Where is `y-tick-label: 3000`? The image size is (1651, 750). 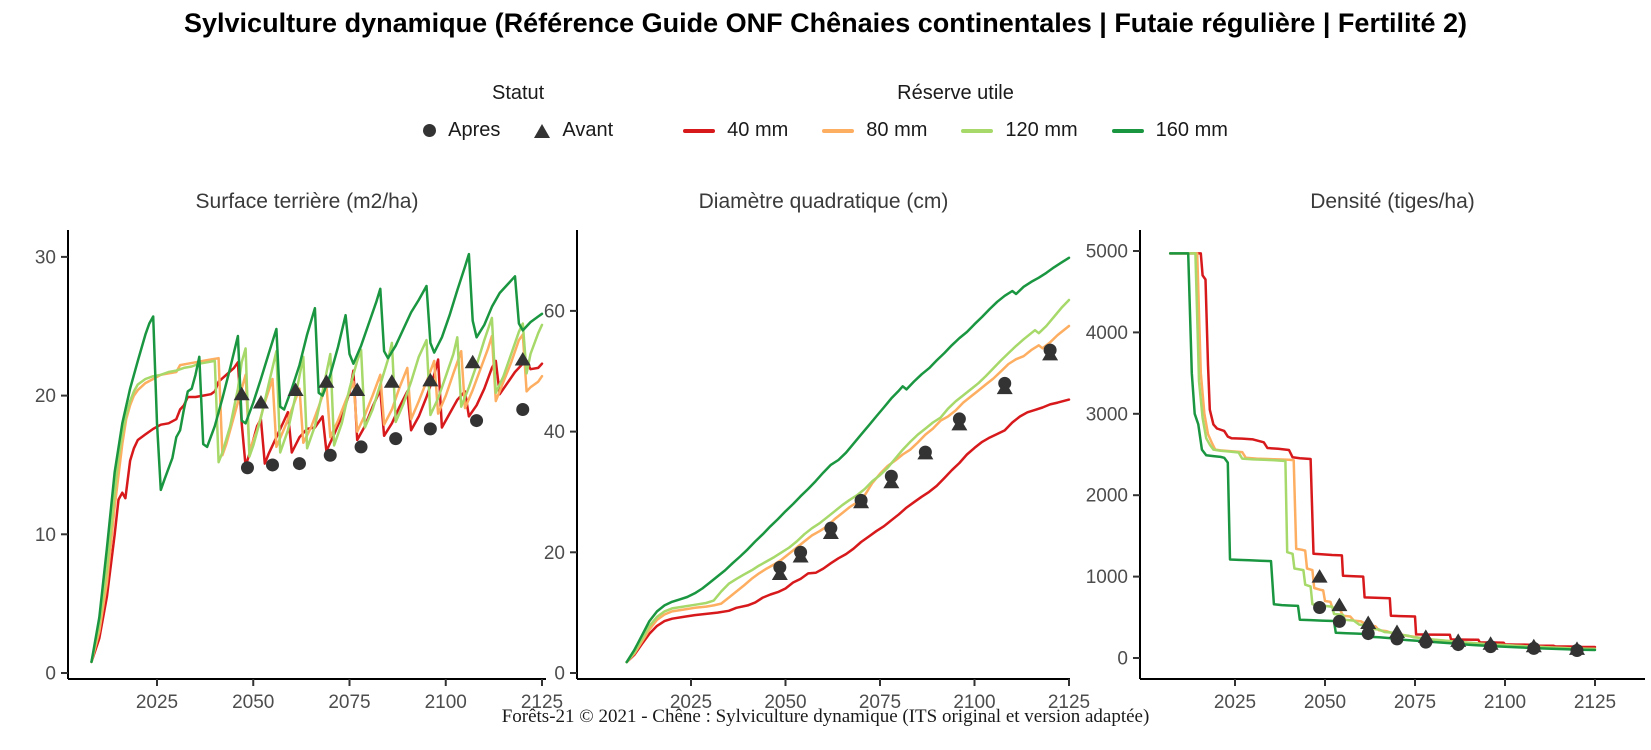 y-tick-label: 3000 is located at coordinates (1107, 414).